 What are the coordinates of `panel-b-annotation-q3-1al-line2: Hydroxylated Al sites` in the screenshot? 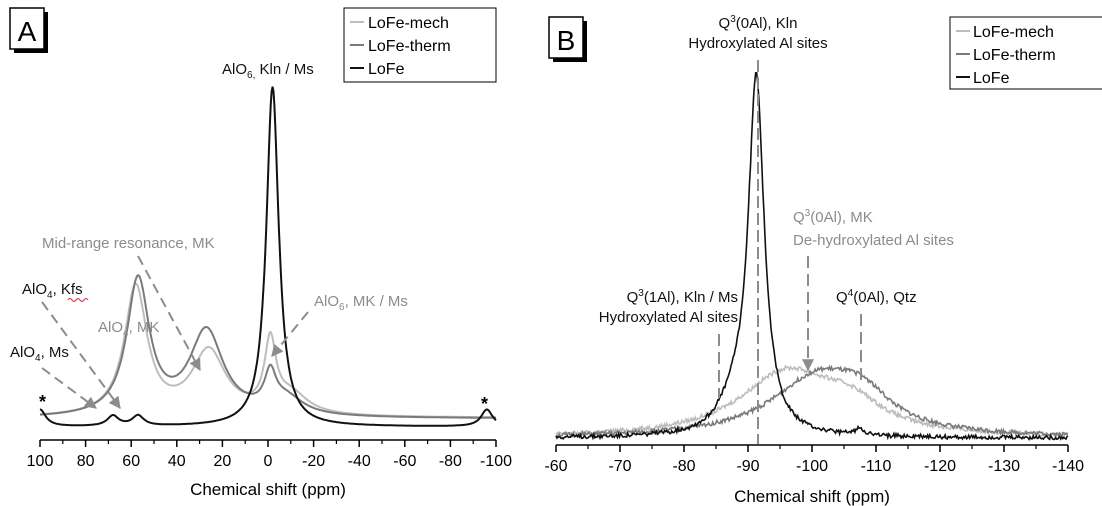 It's located at (668, 317).